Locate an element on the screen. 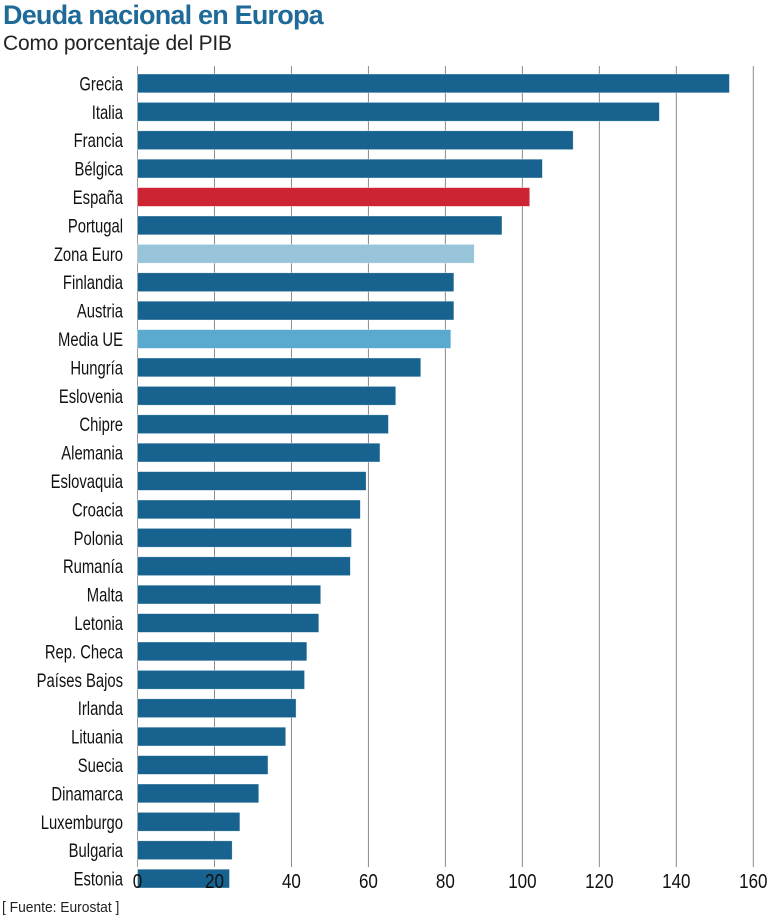 The height and width of the screenshot is (920, 768). category-label: Media UE is located at coordinates (90, 339).